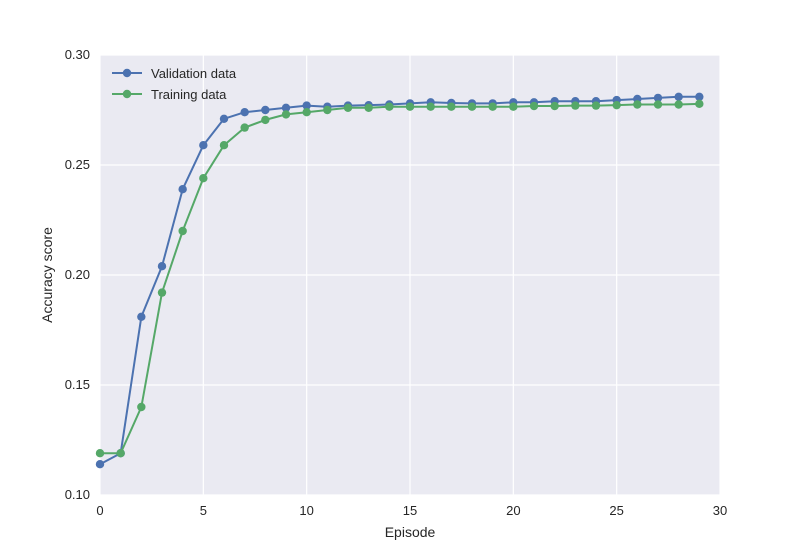 This screenshot has height=550, width=800. What do you see at coordinates (720, 510) in the screenshot?
I see `x-tick-label: 30` at bounding box center [720, 510].